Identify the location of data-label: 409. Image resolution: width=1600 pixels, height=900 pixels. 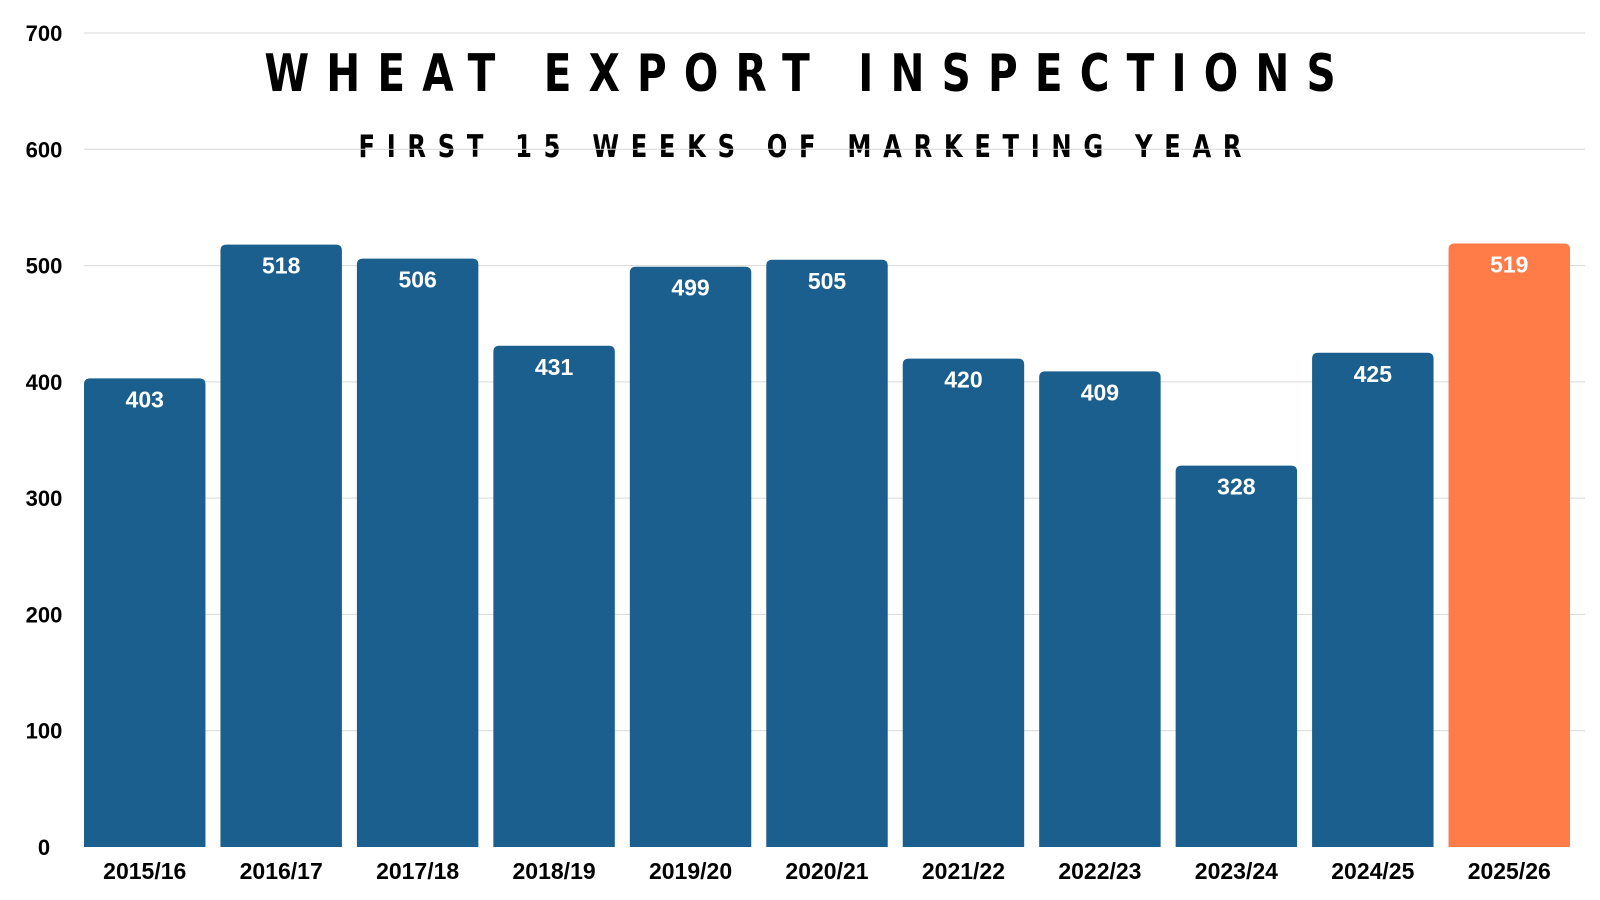
(1100, 392).